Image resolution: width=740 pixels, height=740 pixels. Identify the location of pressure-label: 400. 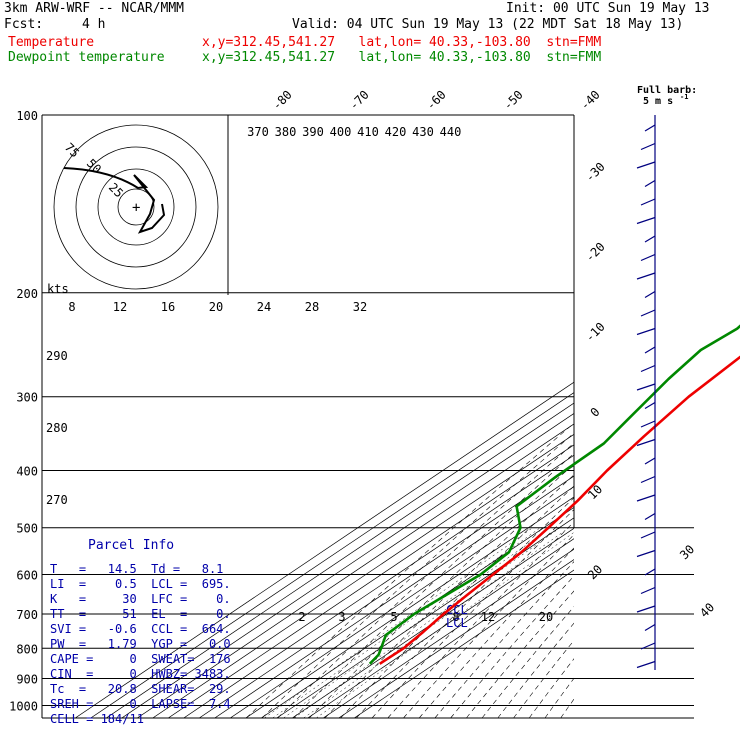
(27, 472).